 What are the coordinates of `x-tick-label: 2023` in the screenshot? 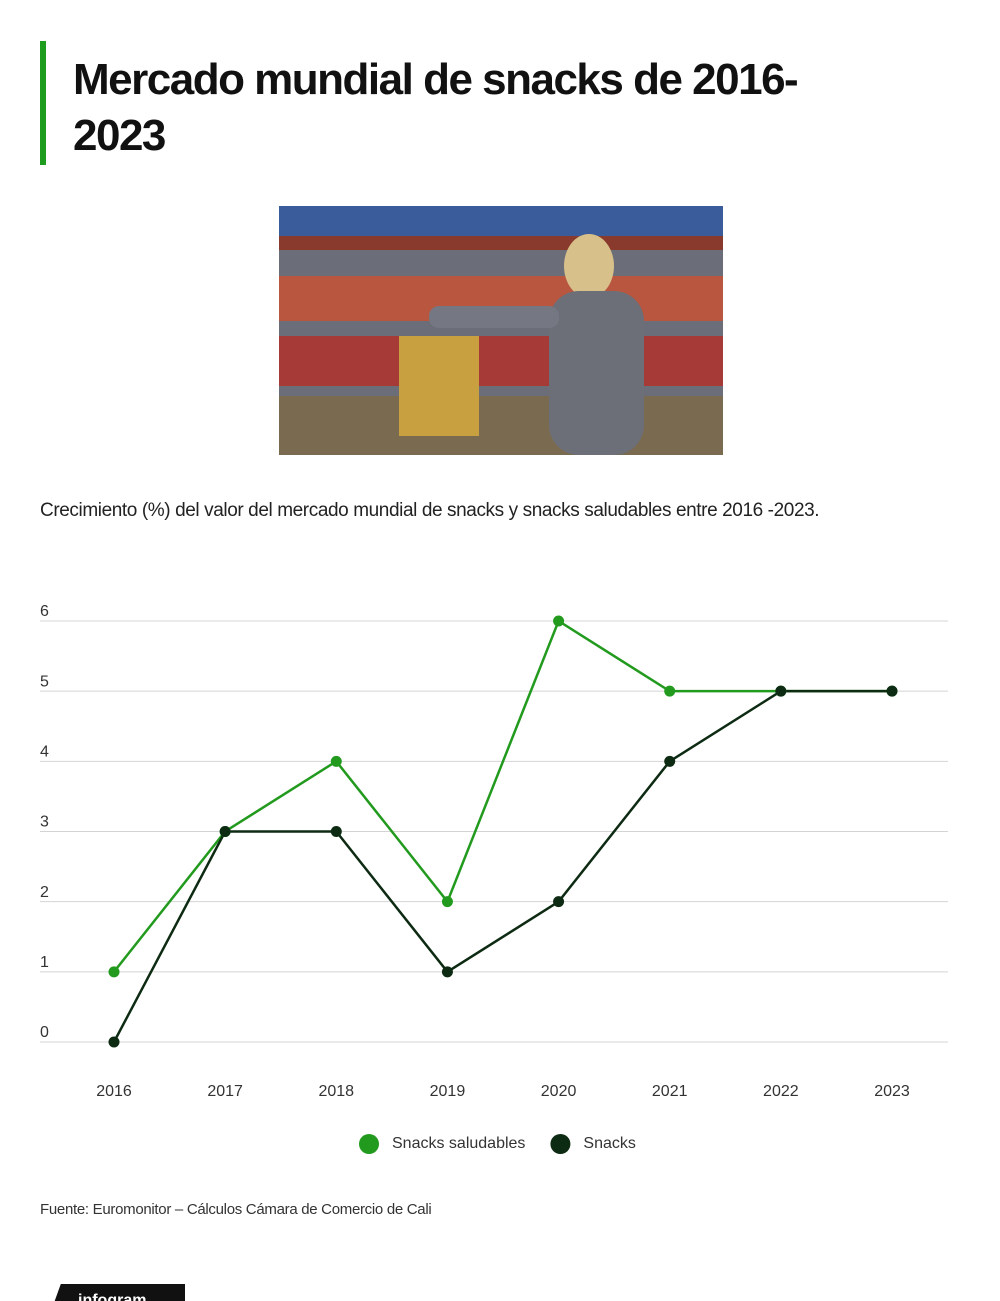 It's located at (892, 1091).